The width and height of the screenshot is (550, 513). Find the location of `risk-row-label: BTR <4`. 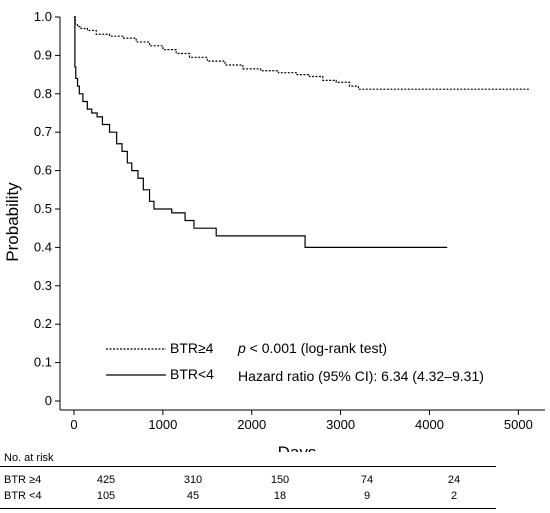

risk-row-label: BTR <4 is located at coordinates (23, 496).